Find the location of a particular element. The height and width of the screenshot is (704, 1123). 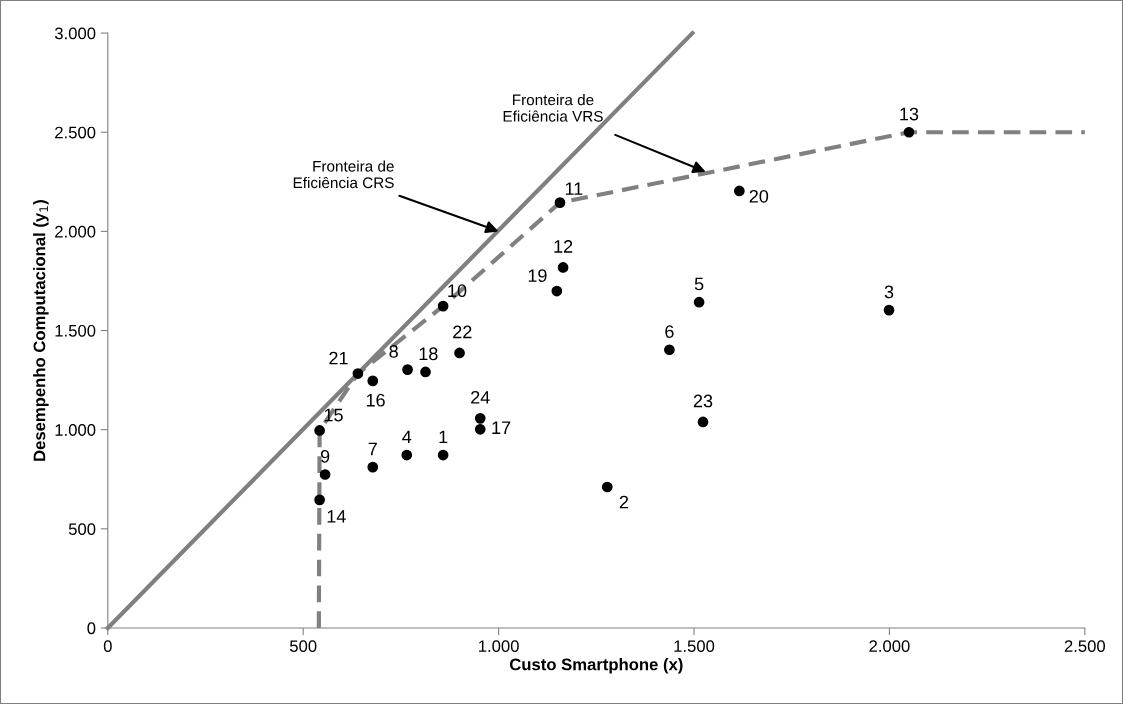

y-tick-label: 3.000 is located at coordinates (75, 33).